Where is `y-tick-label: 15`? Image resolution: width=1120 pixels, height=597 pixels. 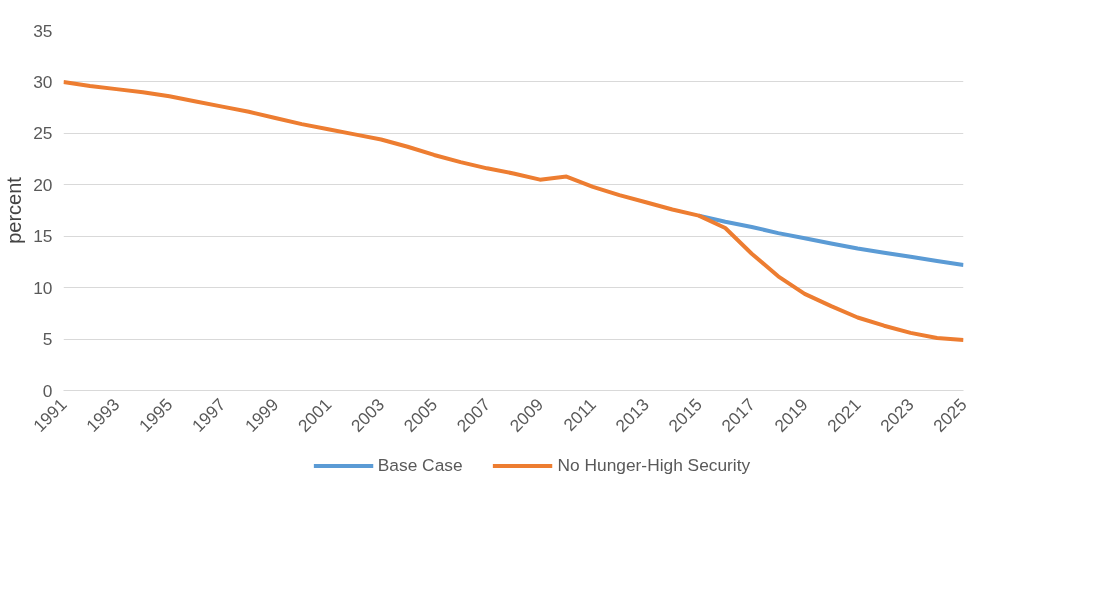
y-tick-label: 15 is located at coordinates (43, 236).